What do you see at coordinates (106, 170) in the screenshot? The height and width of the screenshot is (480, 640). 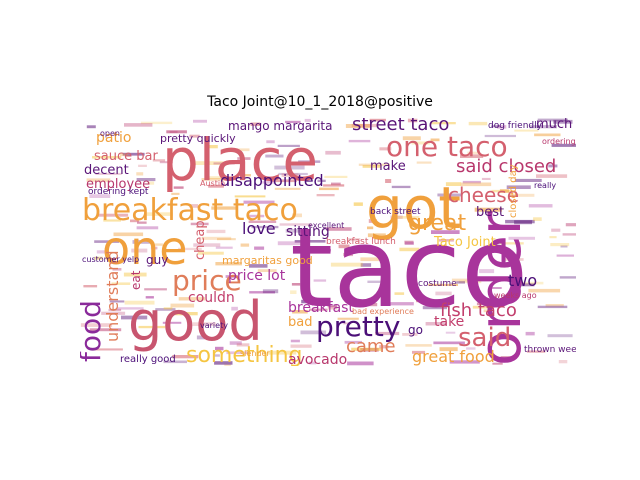 I see `cloud-word: decent` at bounding box center [106, 170].